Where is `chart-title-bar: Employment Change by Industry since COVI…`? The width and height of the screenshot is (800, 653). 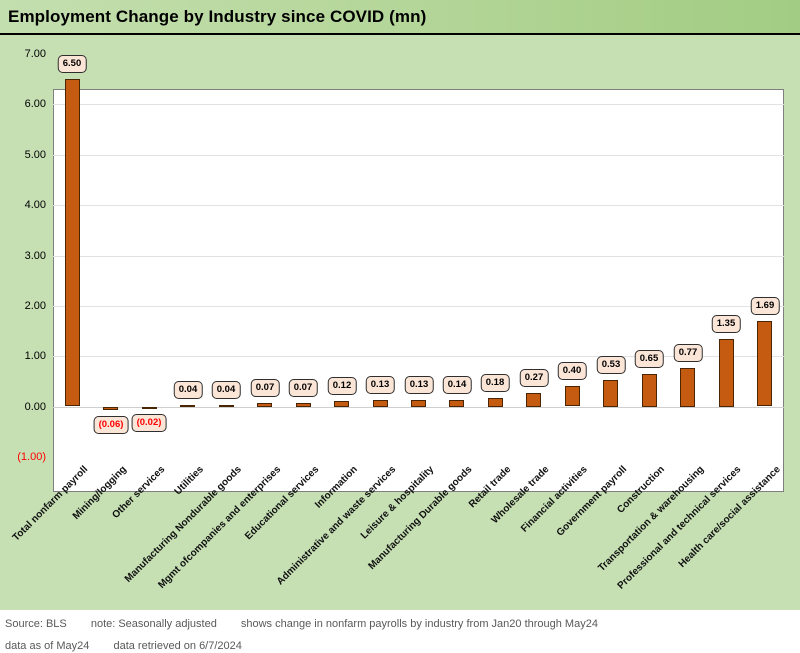
chart-title-bar: Employment Change by Industry since COVI… is located at coordinates (400, 17).